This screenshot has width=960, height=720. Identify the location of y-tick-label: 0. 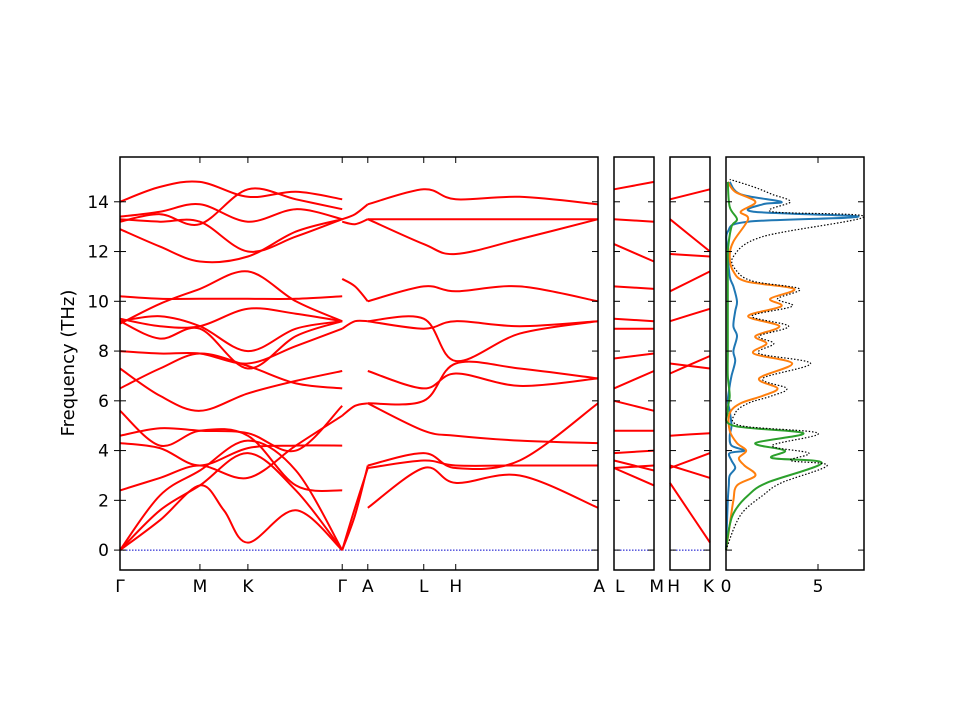
(103, 551).